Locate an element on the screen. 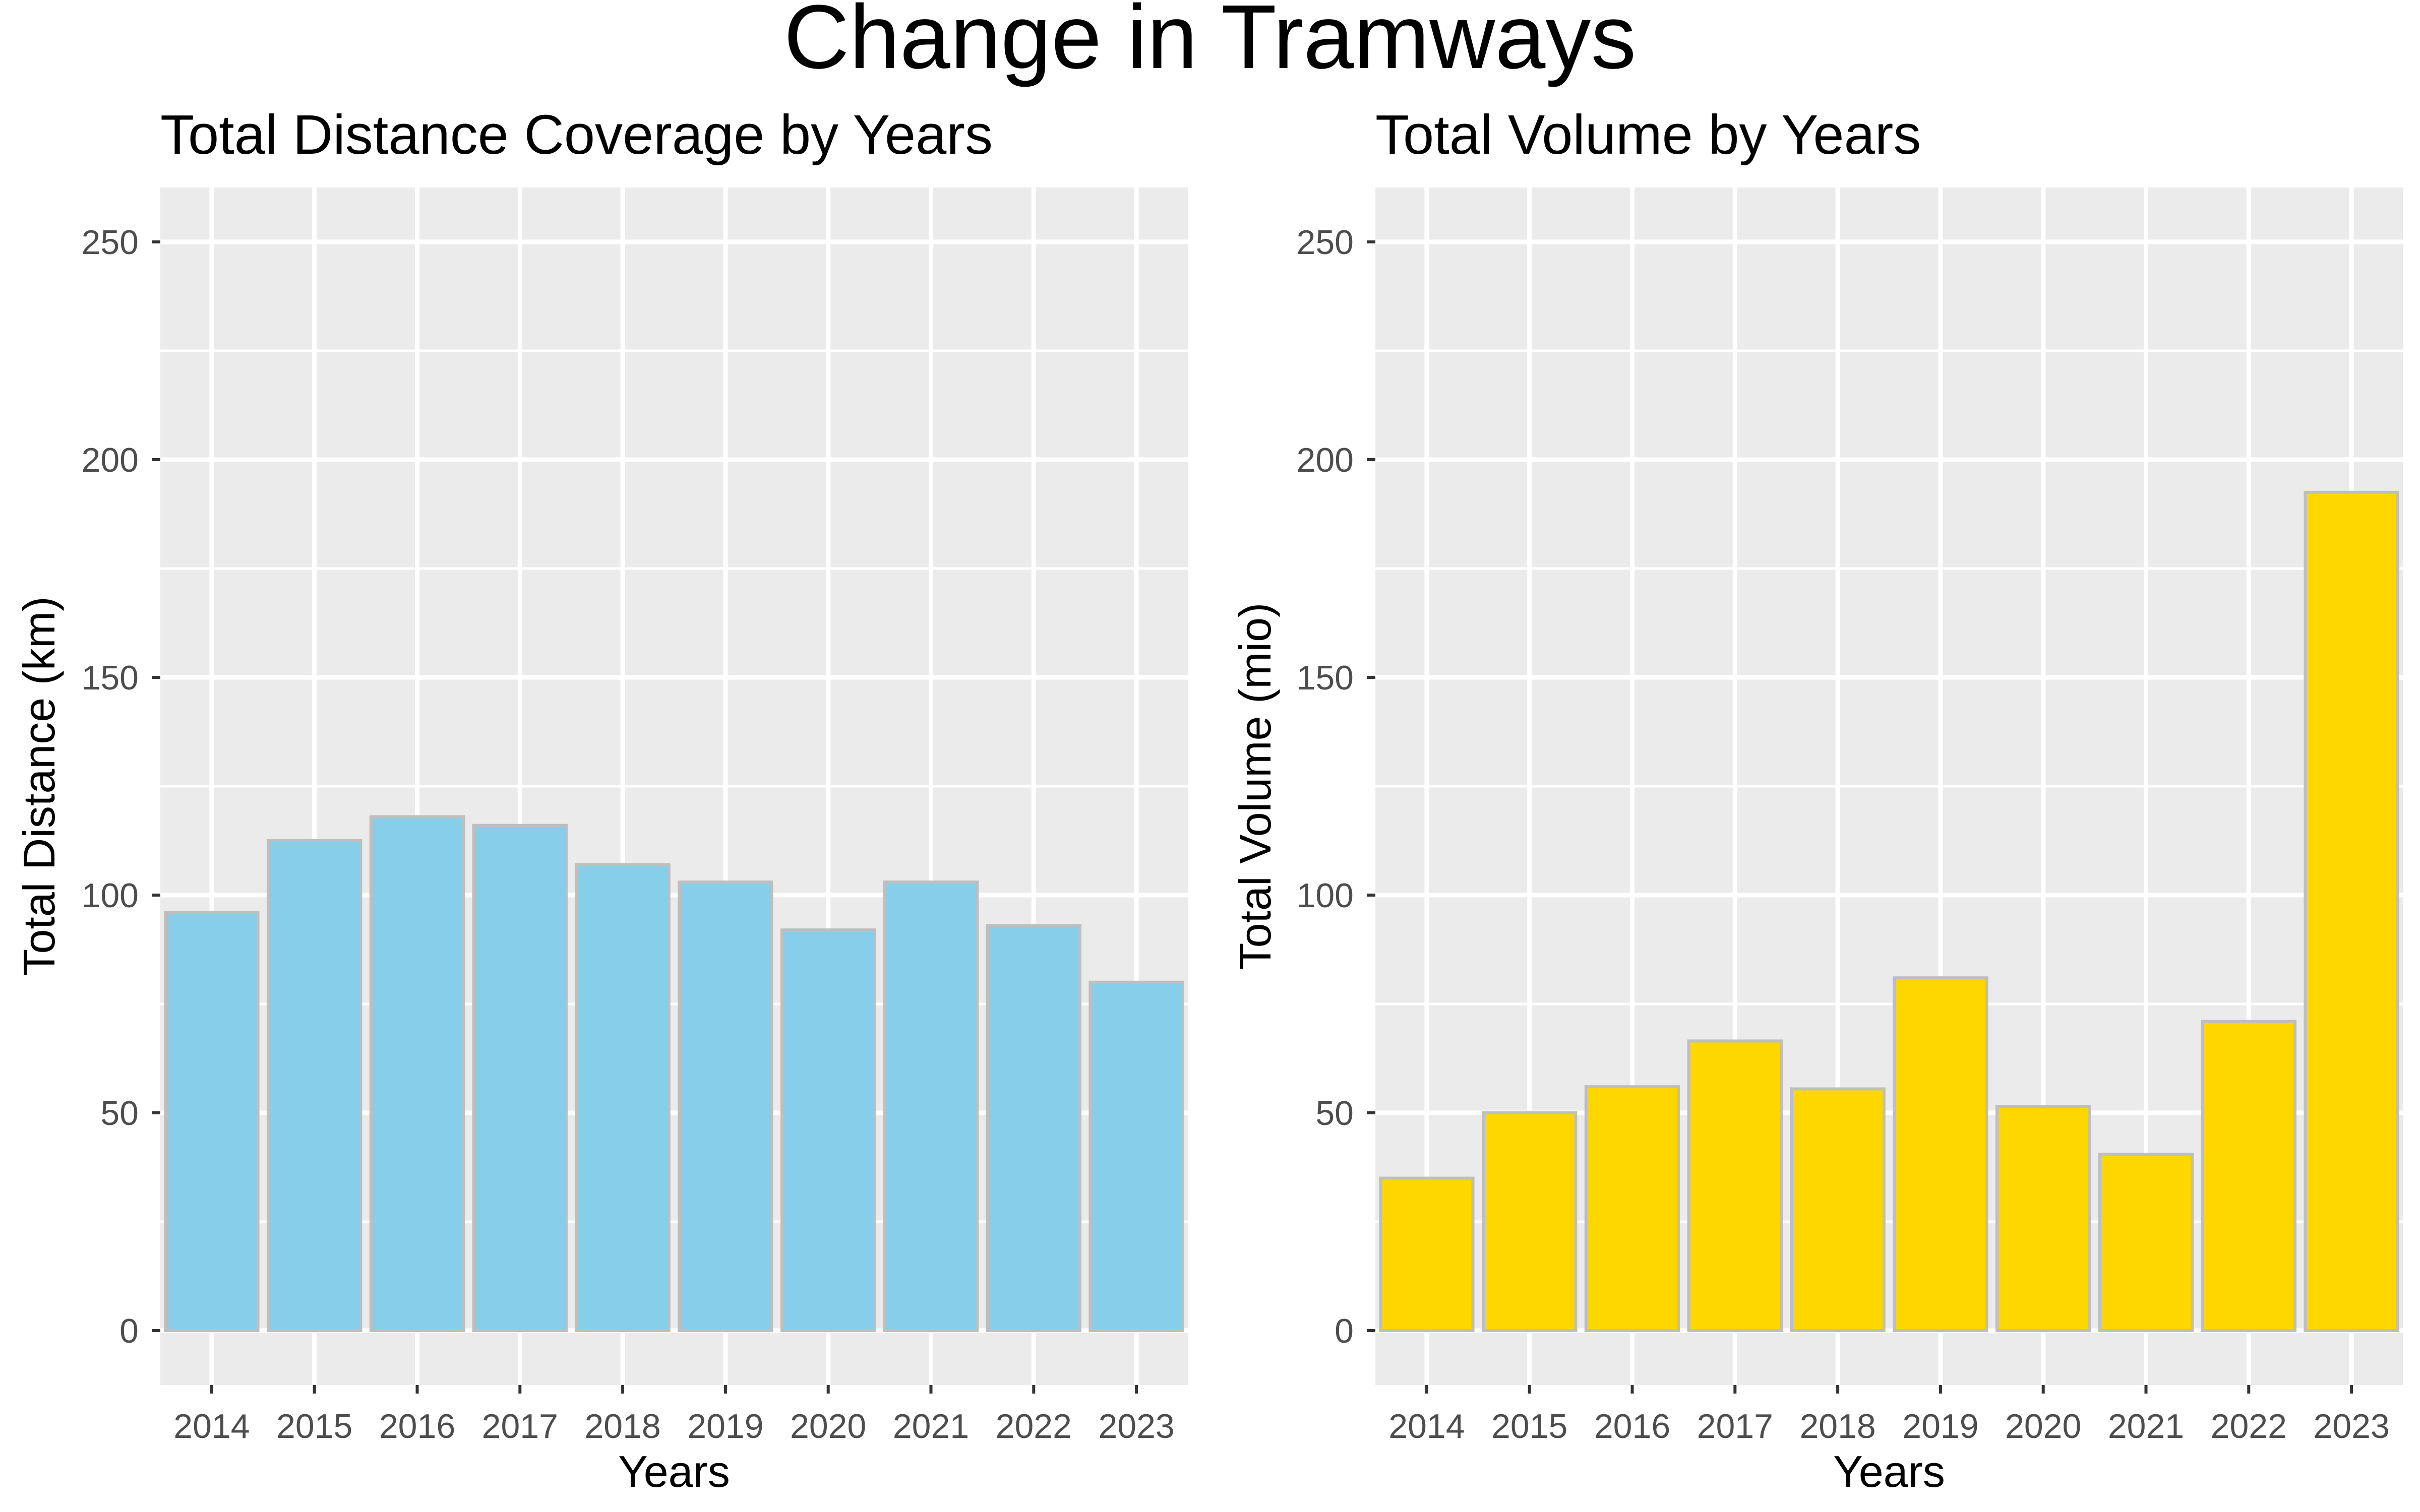 Image resolution: width=2420 pixels, height=1512 pixels. x-tick-label-distance-2019: 2019 is located at coordinates (725, 1426).